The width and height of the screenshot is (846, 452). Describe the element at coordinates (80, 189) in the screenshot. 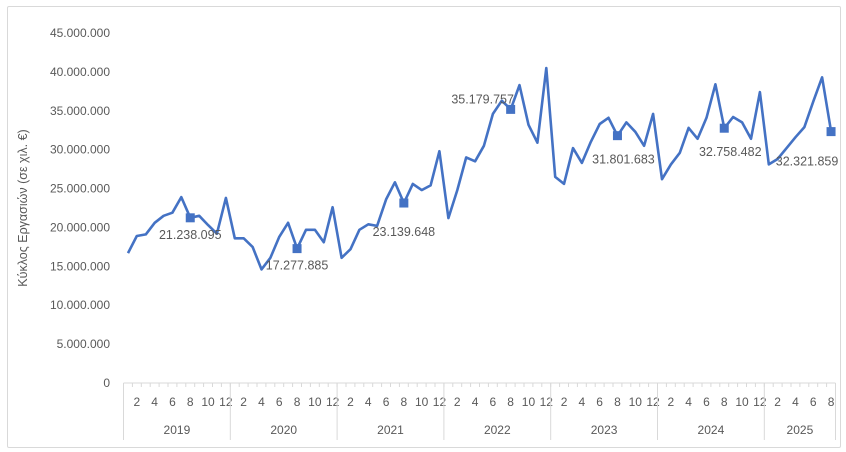

I see `y-tick-label: 25.000.000` at that location.